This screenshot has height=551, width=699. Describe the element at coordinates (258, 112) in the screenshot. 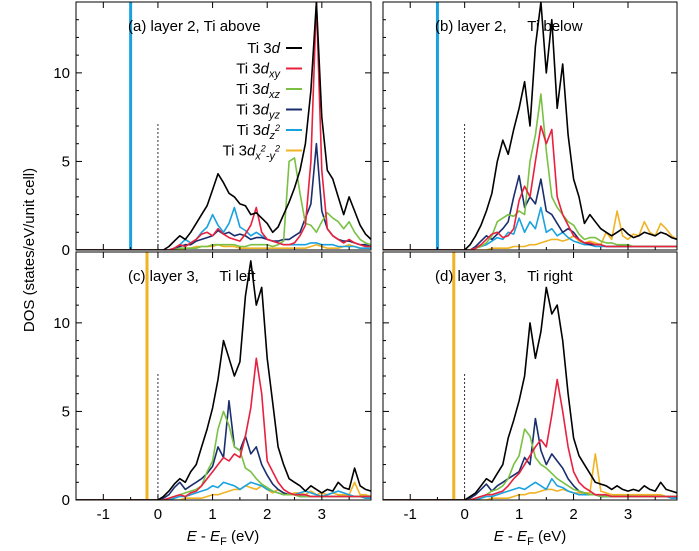

I see `legend-label: Ti 3dyz` at that location.